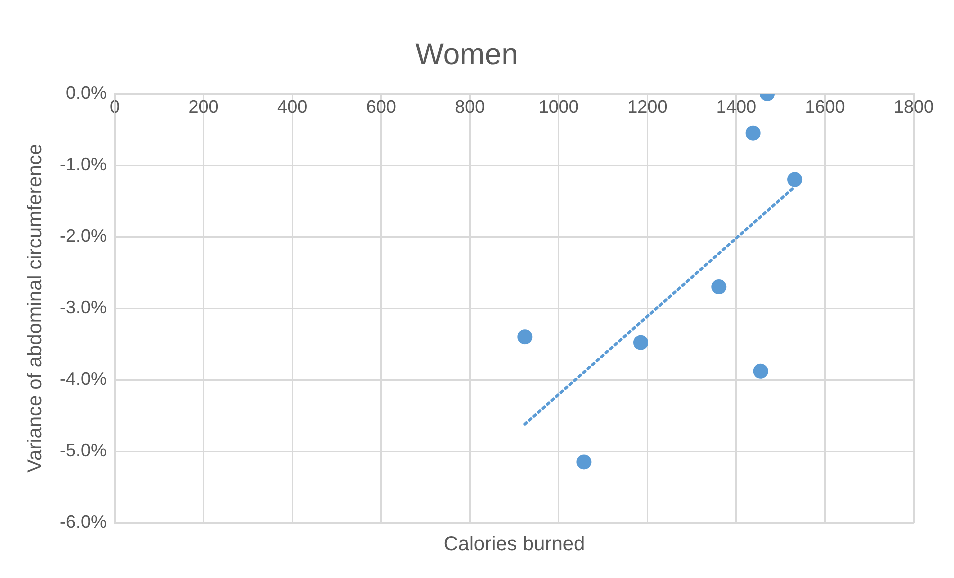 This screenshot has height=578, width=954. I want to click on x-tick-label: 400, so click(293, 106).